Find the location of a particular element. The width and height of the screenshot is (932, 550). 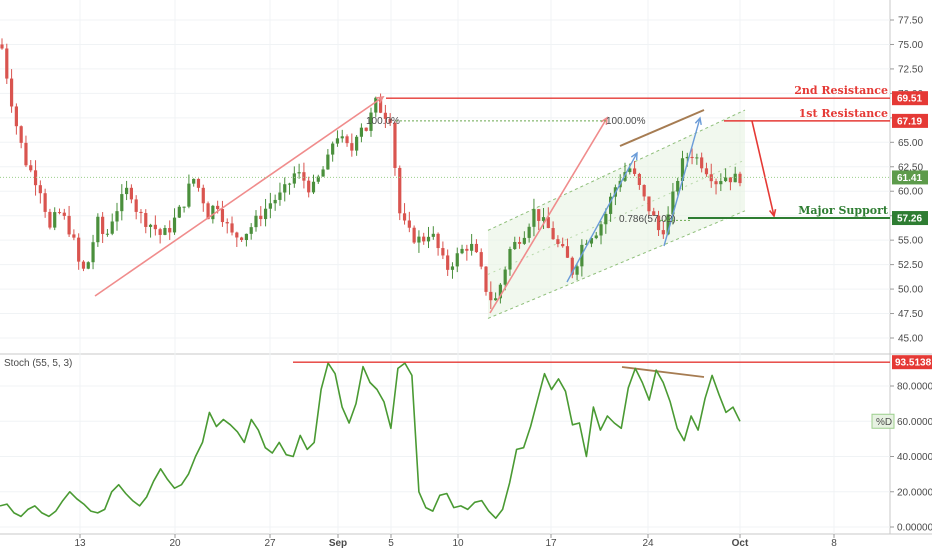

time-tick-label: Sep is located at coordinates (338, 543).